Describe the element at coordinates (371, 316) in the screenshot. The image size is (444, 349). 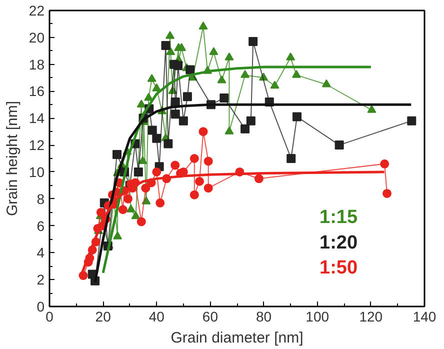
I see `x-tick-label: 120` at that location.